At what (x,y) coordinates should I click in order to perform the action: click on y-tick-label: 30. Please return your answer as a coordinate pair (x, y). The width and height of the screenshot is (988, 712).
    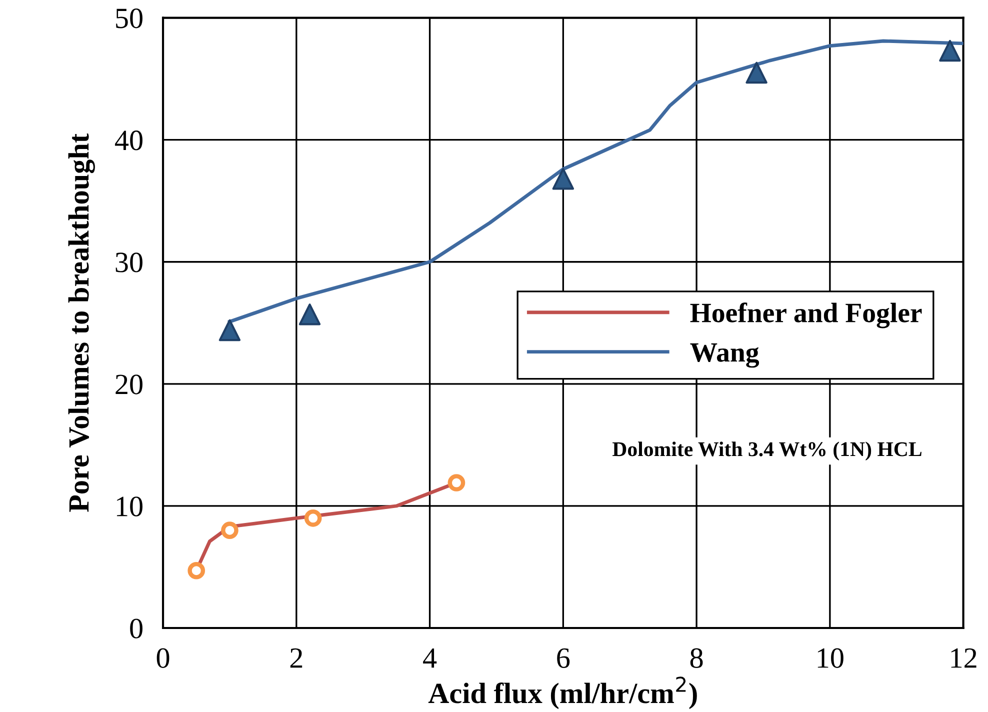
    Looking at the image, I should click on (129, 262).